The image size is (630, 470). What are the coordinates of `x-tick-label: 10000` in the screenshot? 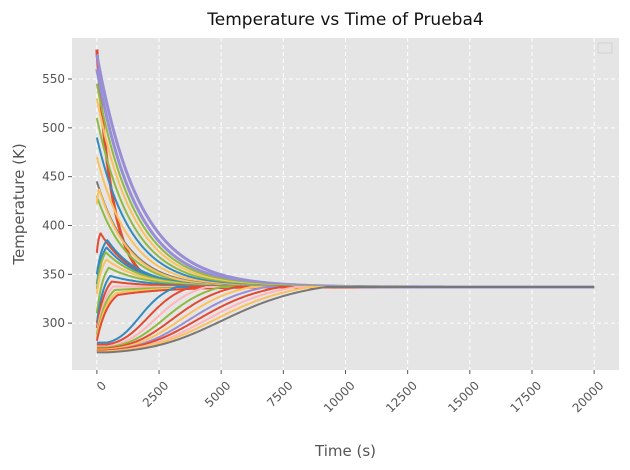 It's located at (339, 396).